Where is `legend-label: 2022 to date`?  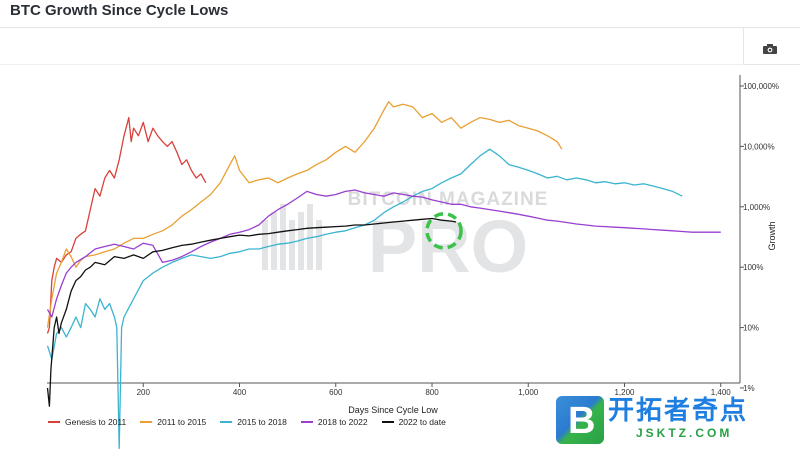 legend-label: 2022 to date is located at coordinates (422, 422).